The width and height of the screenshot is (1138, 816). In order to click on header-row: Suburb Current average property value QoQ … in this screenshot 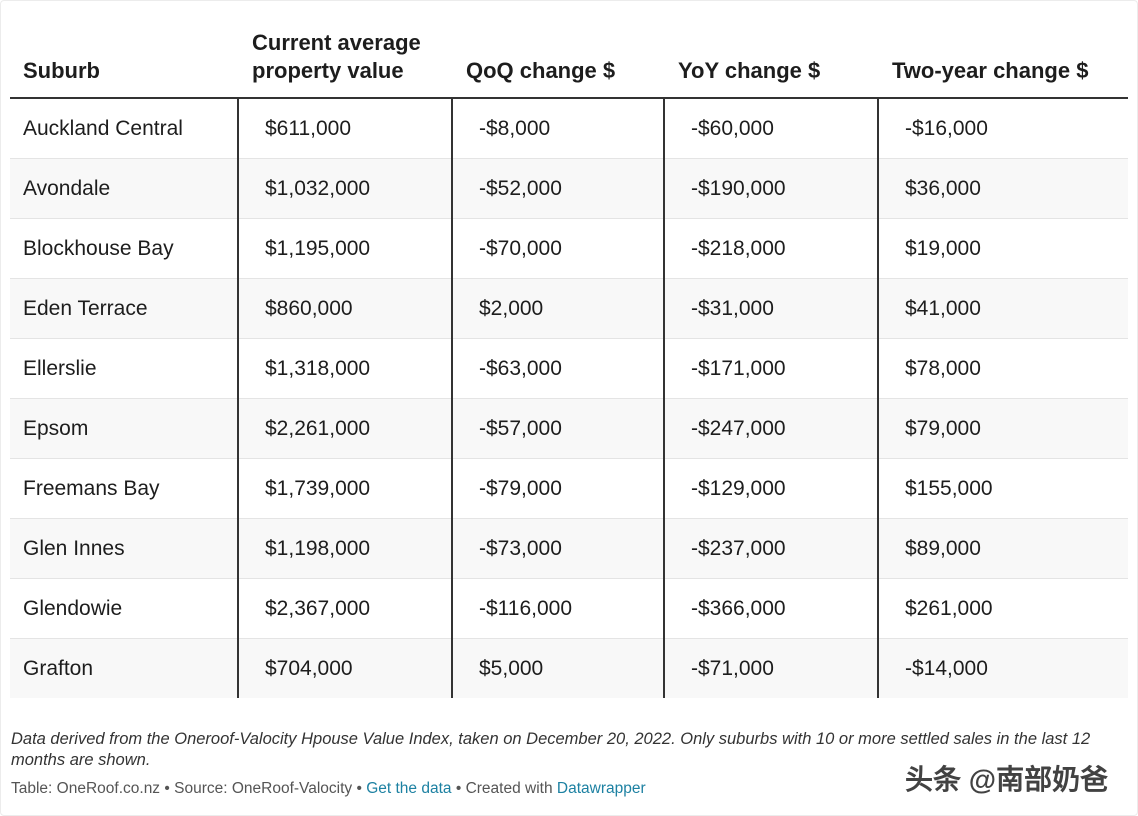, I will do `click(569, 60)`.